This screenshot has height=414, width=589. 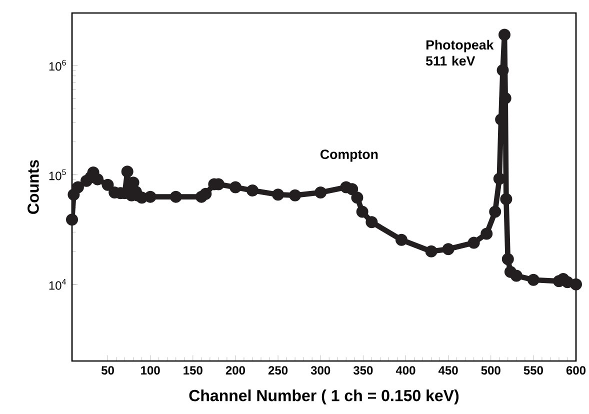 I want to click on y-axis-title: Counts, so click(x=33, y=187).